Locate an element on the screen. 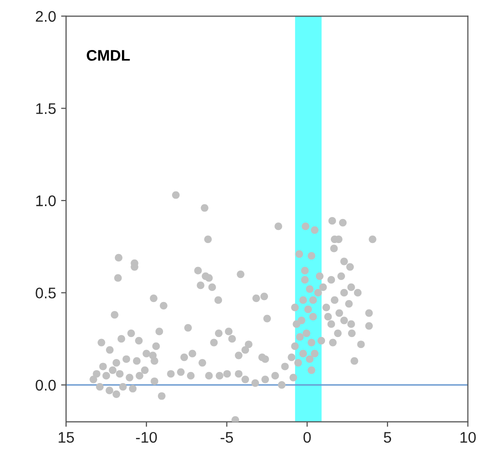 This screenshot has width=493, height=461. y-tick-label: 1.0 is located at coordinates (46, 200).